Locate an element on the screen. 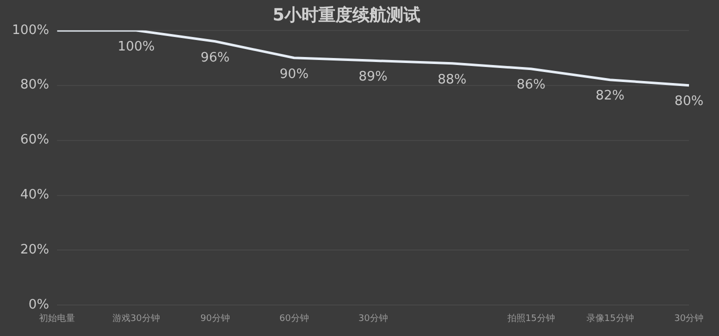 This screenshot has width=719, height=336. data-label: 90% is located at coordinates (294, 74).